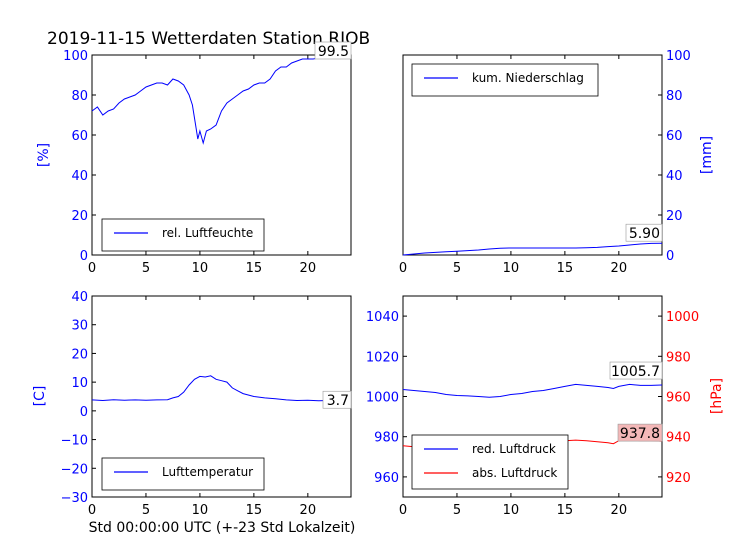 This screenshot has height=556, width=736. What do you see at coordinates (79, 354) in the screenshot?
I see `temperature-ytick-label: 20` at bounding box center [79, 354].